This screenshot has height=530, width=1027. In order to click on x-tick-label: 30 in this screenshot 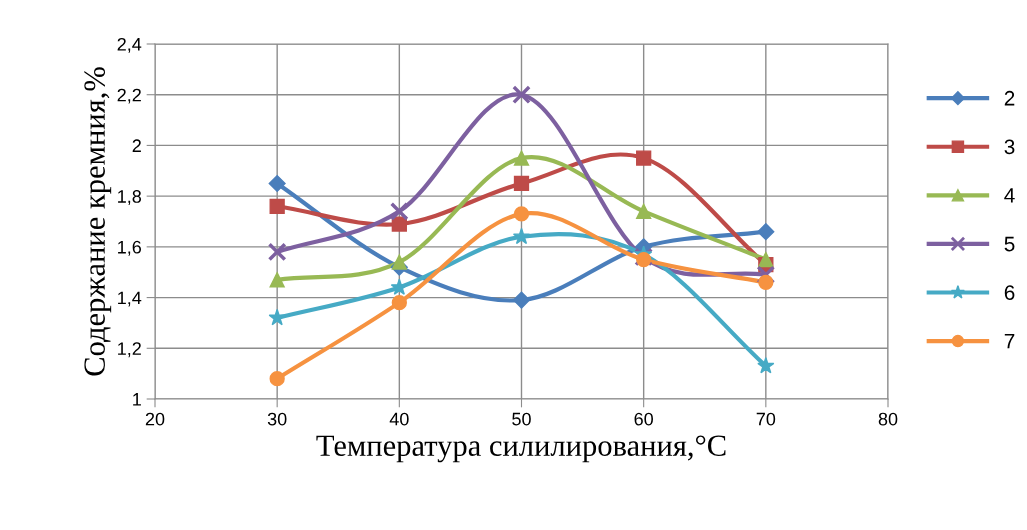, I will do `click(277, 419)`.